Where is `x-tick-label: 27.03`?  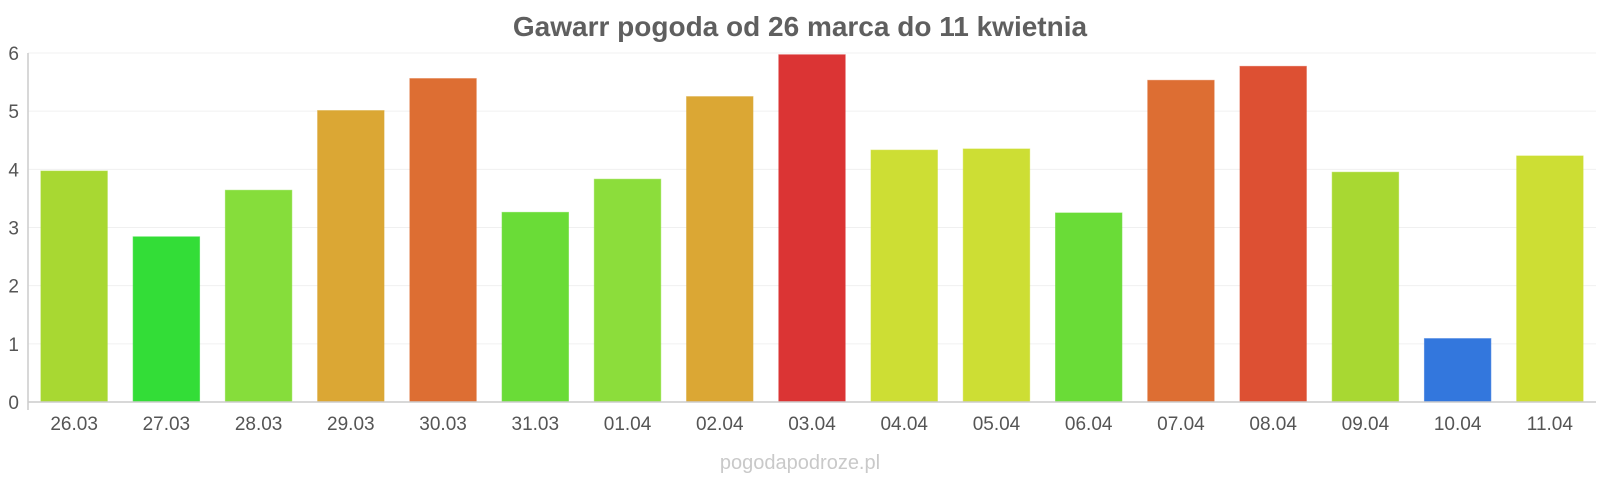 x-tick-label: 27.03 is located at coordinates (167, 424).